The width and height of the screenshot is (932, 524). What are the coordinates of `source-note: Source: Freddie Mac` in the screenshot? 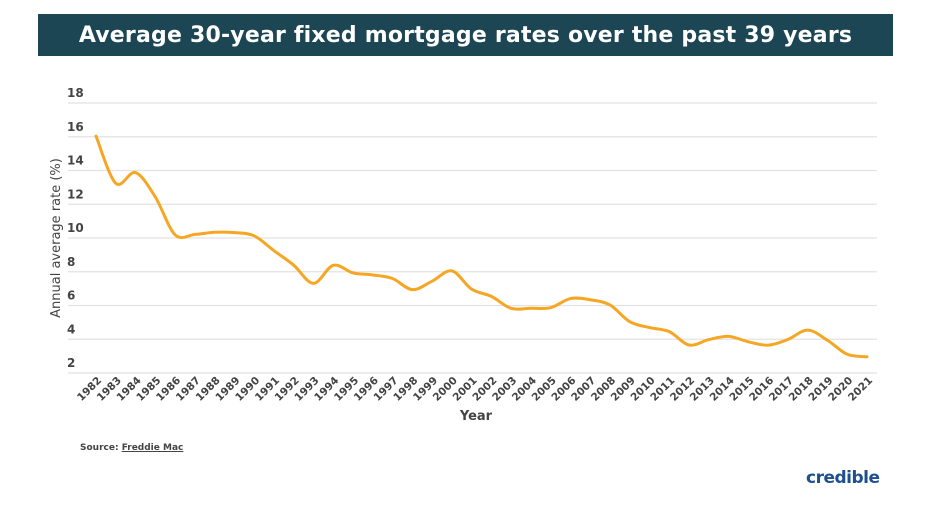 It's located at (131, 448).